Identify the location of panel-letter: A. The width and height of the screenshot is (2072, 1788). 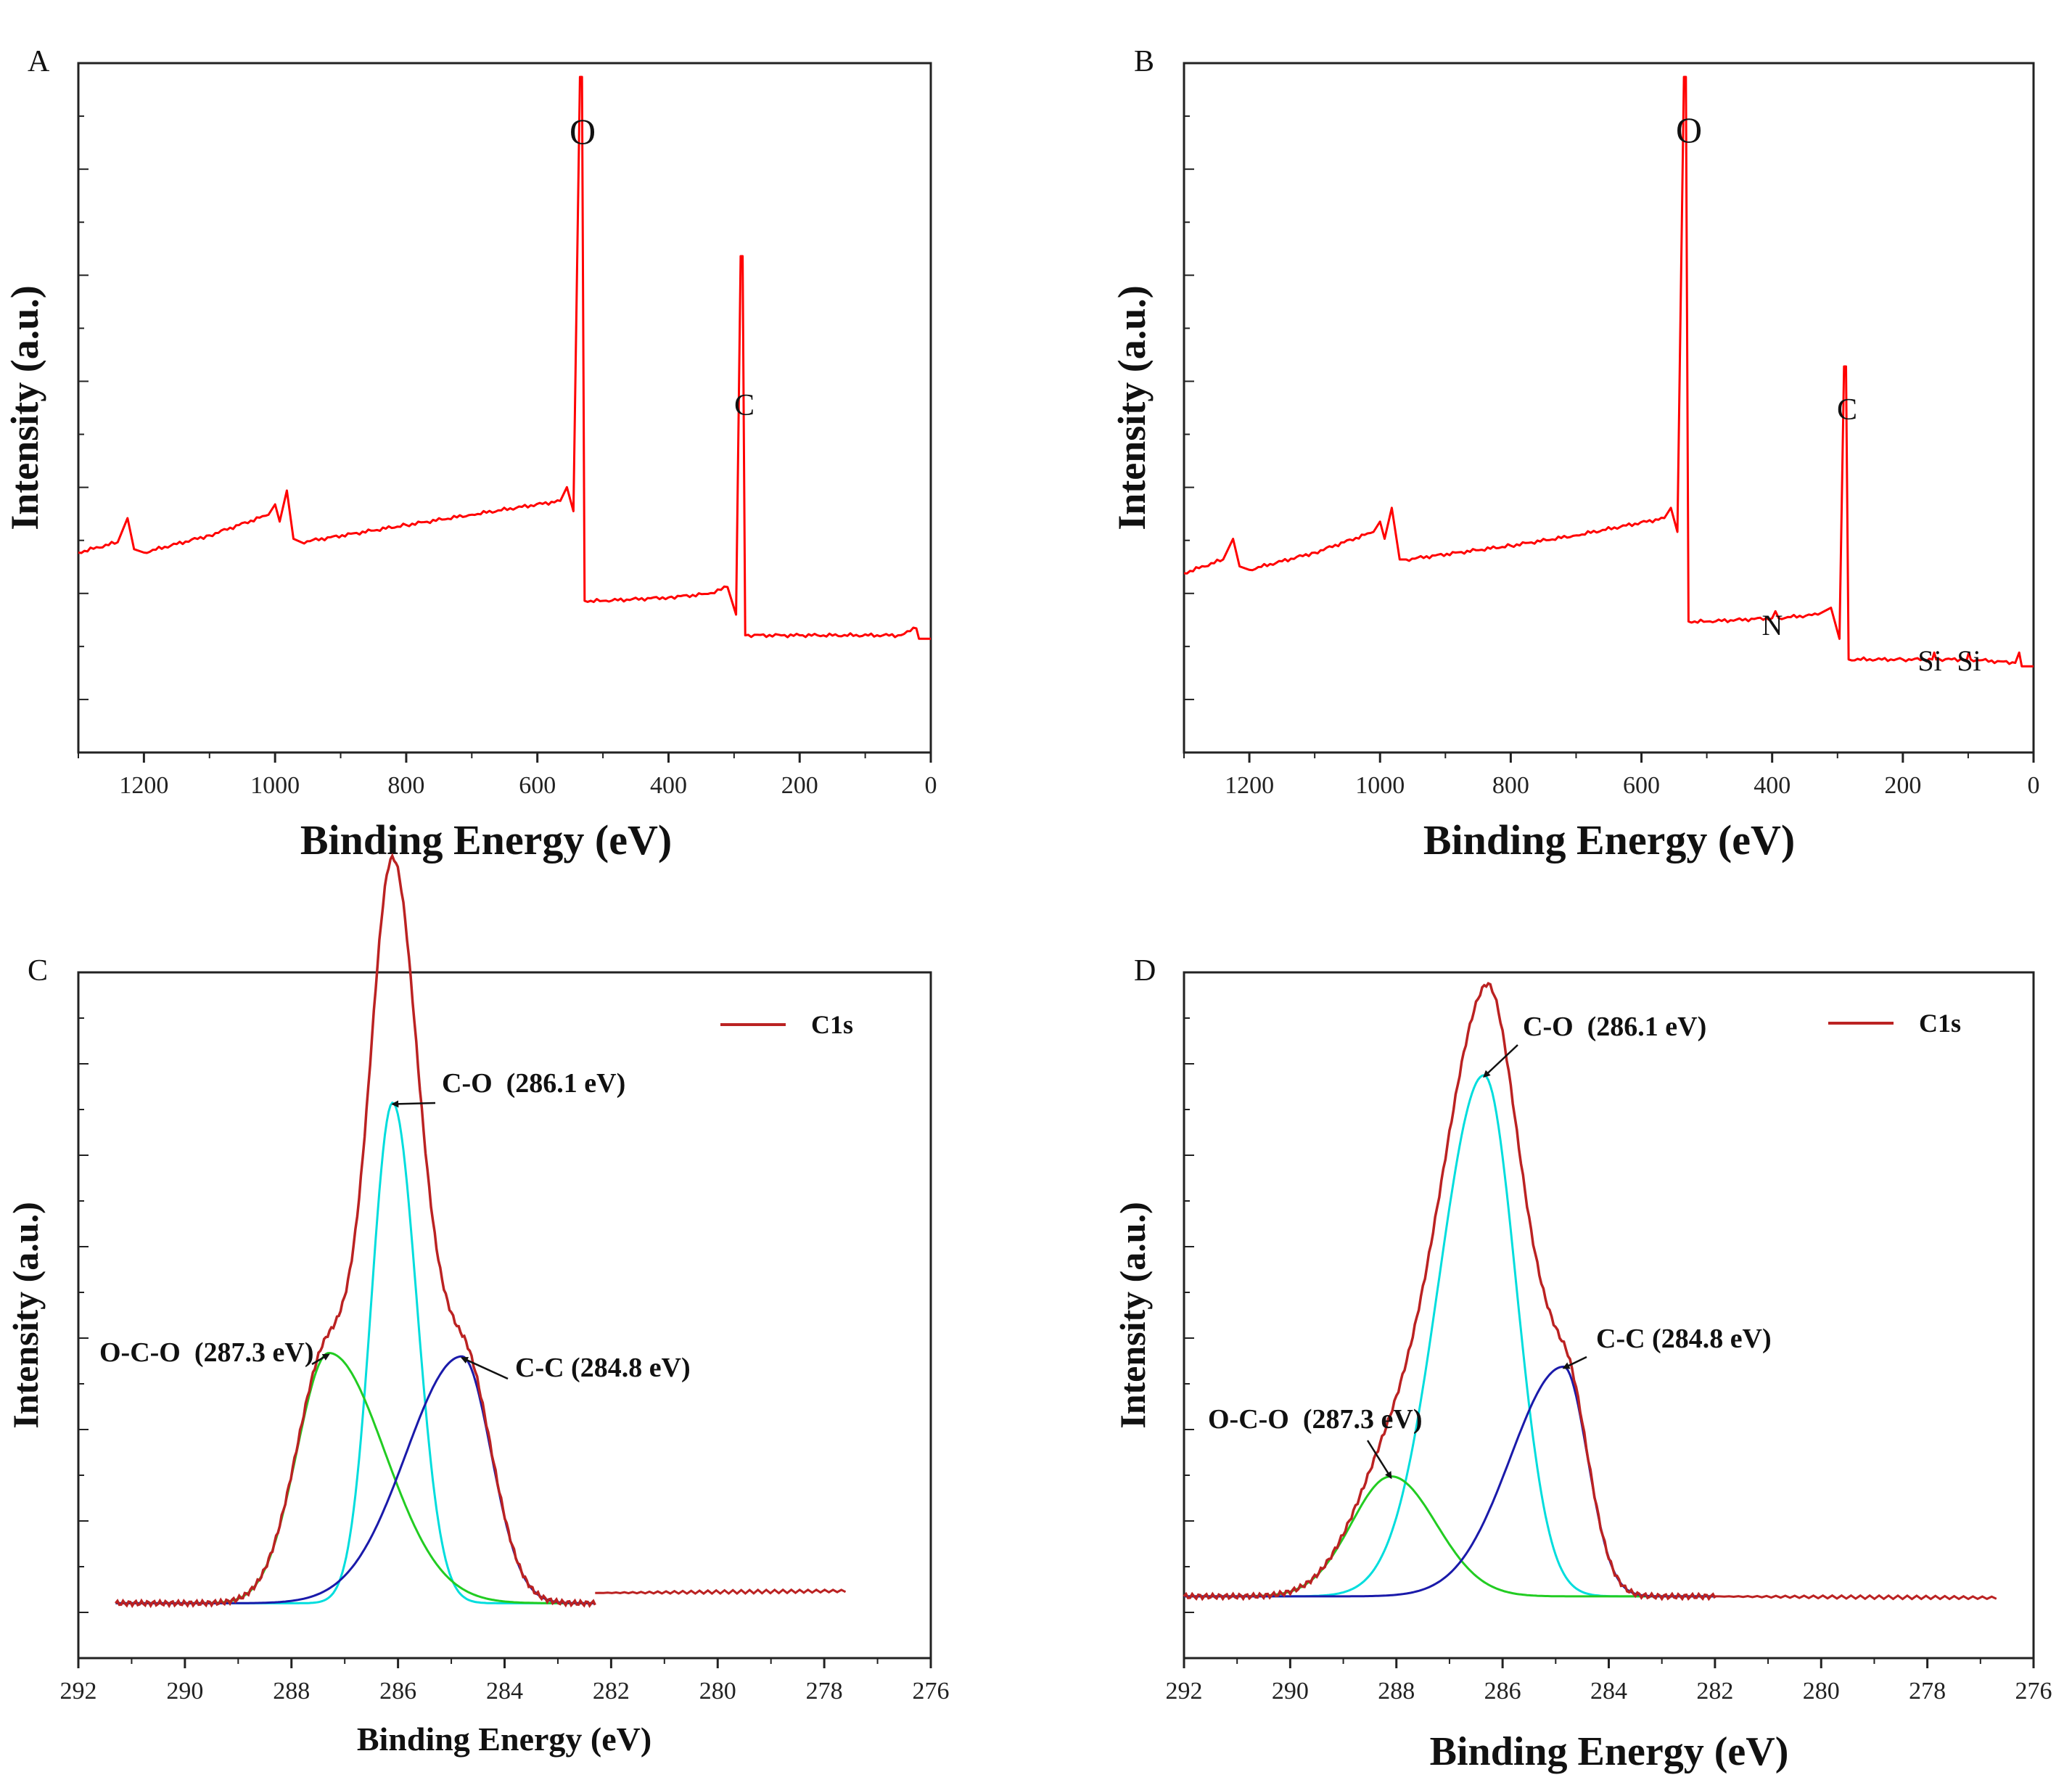
(39, 61).